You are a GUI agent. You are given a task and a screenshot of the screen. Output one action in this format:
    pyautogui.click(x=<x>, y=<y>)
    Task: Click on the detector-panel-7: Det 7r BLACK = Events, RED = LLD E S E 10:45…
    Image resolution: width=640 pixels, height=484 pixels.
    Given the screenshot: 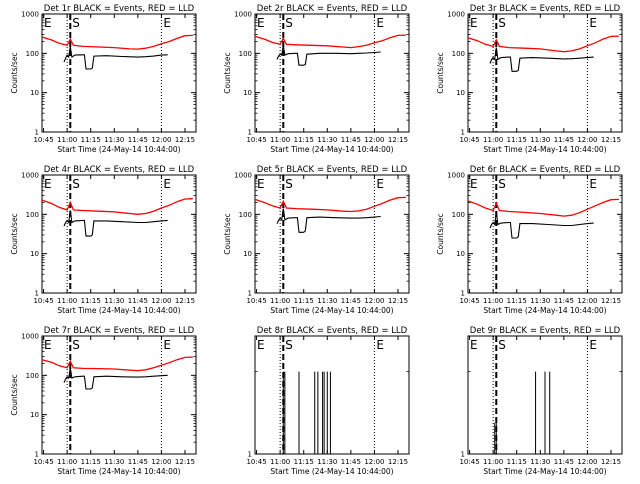 What is the action you would take?
    pyautogui.click(x=103, y=401)
    